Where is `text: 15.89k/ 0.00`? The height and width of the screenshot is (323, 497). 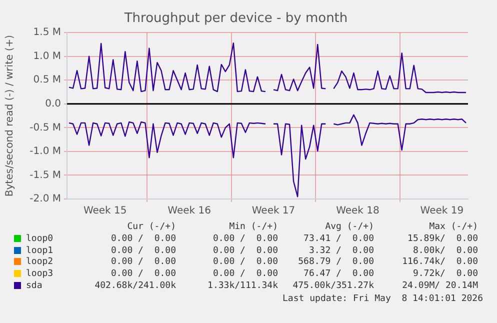
text: 15.89k/ 0.00 is located at coordinates (443, 239).